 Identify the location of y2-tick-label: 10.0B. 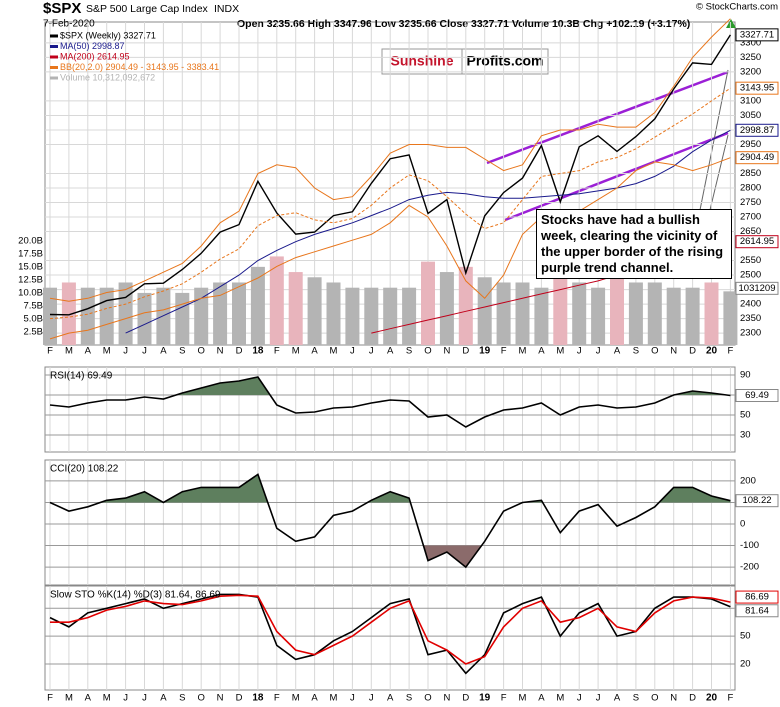
(30, 292).